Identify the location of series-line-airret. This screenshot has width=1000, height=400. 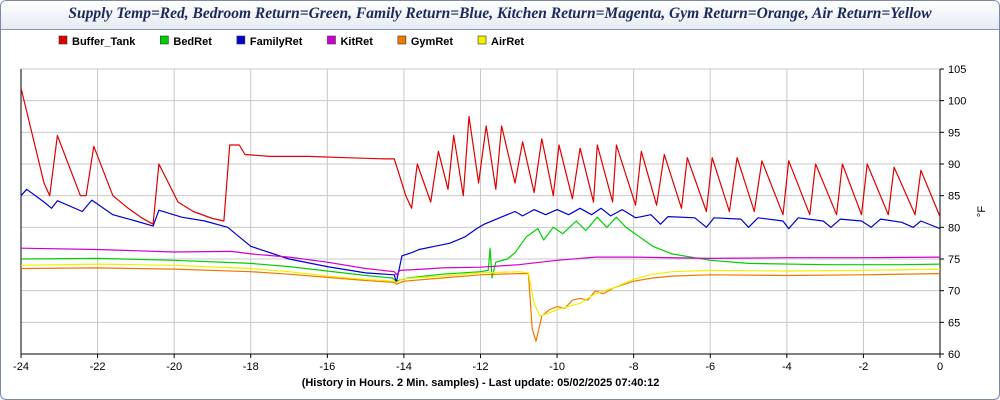
(480, 290).